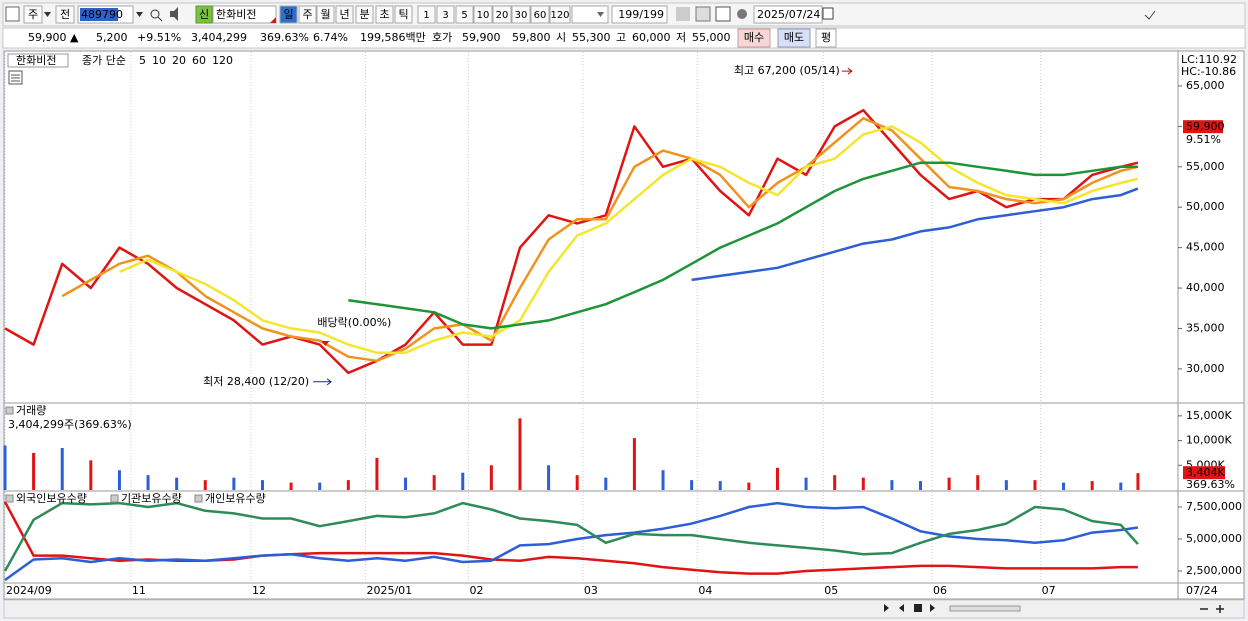 This screenshot has width=1248, height=621. Describe the element at coordinates (831, 590) in the screenshot. I see `x-tick-label: 05` at that location.